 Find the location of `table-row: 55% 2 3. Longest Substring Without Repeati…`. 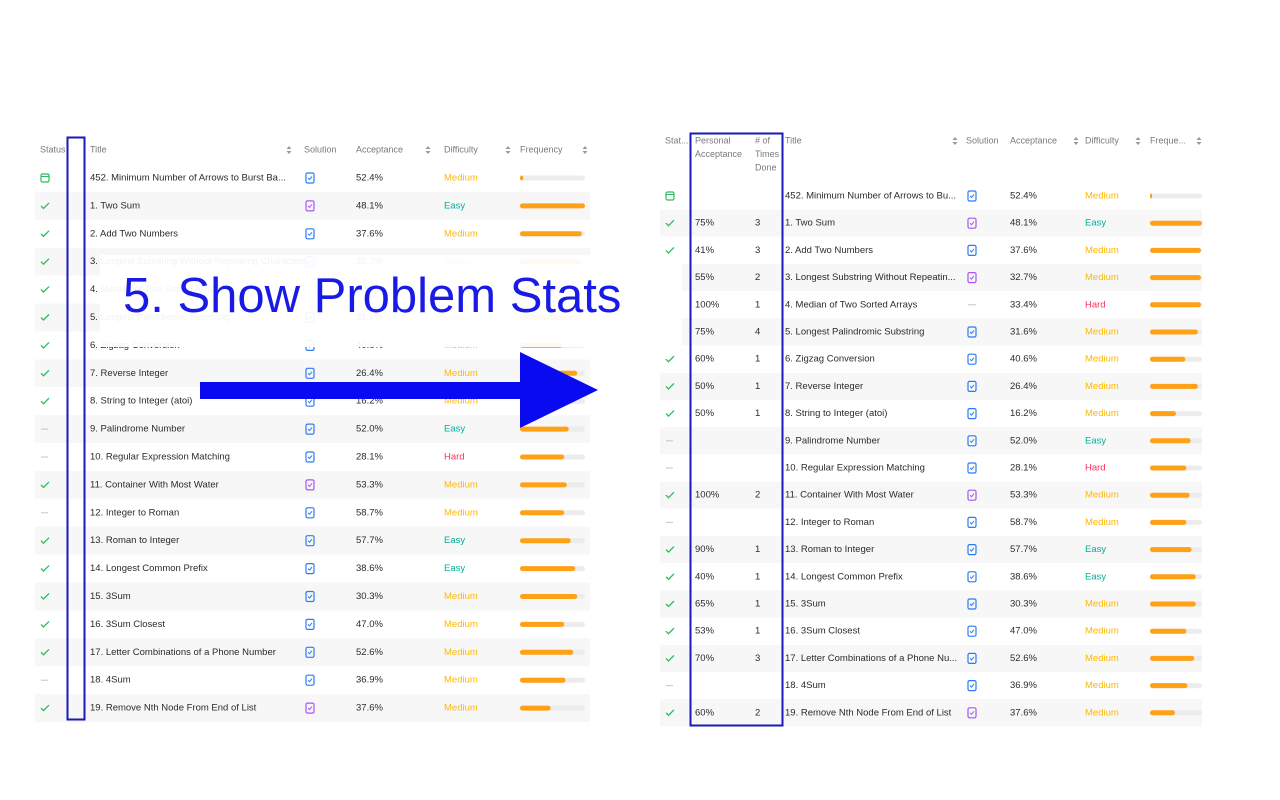

table-row: 55% 2 3. Longest Substring Without Repeati… is located at coordinates (931, 278).